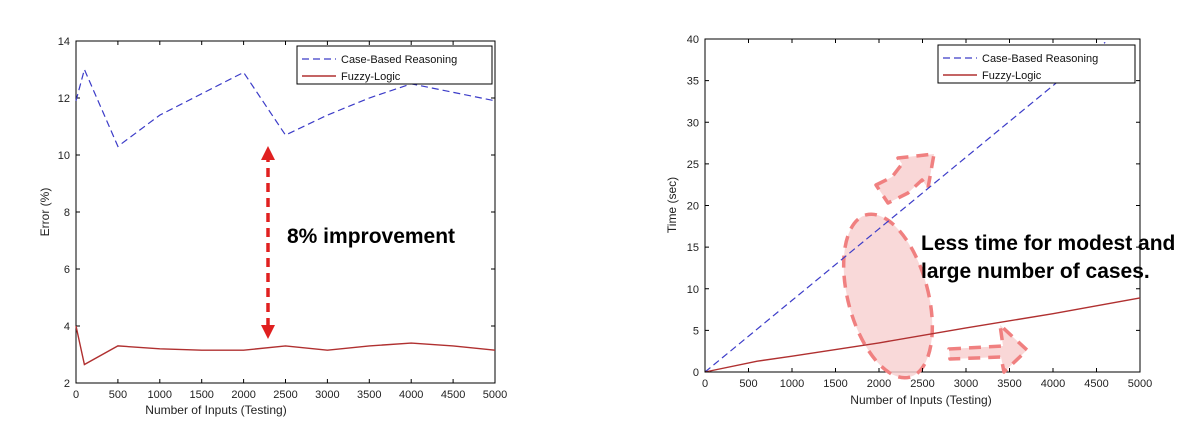 Image resolution: width=1189 pixels, height=425 pixels. Describe the element at coordinates (327, 395) in the screenshot. I see `error-x-tick-label: 3000` at that location.